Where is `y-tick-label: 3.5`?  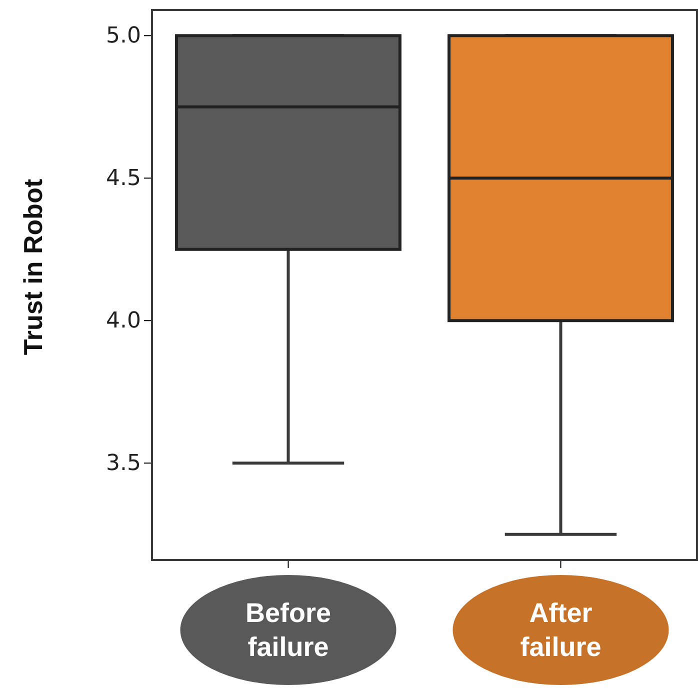 y-tick-label: 3.5 is located at coordinates (123, 463).